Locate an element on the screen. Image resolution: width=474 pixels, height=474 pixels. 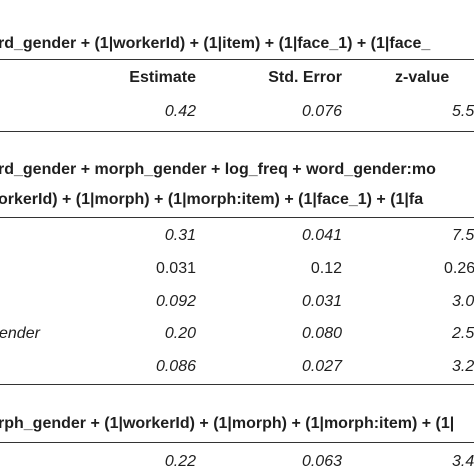
model2-row5-z-value: 3.2 is located at coordinates (463, 366).